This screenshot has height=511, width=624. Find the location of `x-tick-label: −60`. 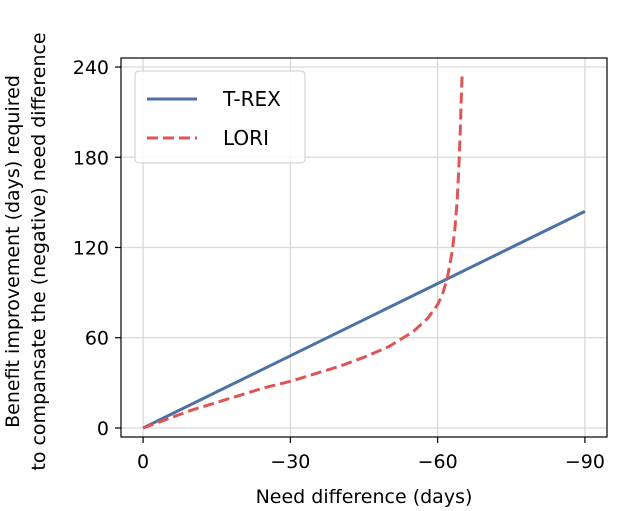

x-tick-label: −60 is located at coordinates (438, 462).